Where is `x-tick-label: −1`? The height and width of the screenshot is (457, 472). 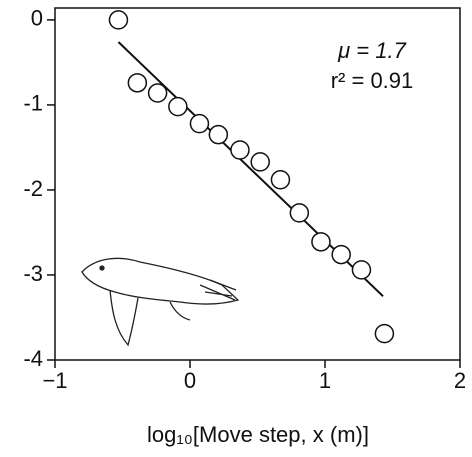 x-tick-label: −1 is located at coordinates (54, 380).